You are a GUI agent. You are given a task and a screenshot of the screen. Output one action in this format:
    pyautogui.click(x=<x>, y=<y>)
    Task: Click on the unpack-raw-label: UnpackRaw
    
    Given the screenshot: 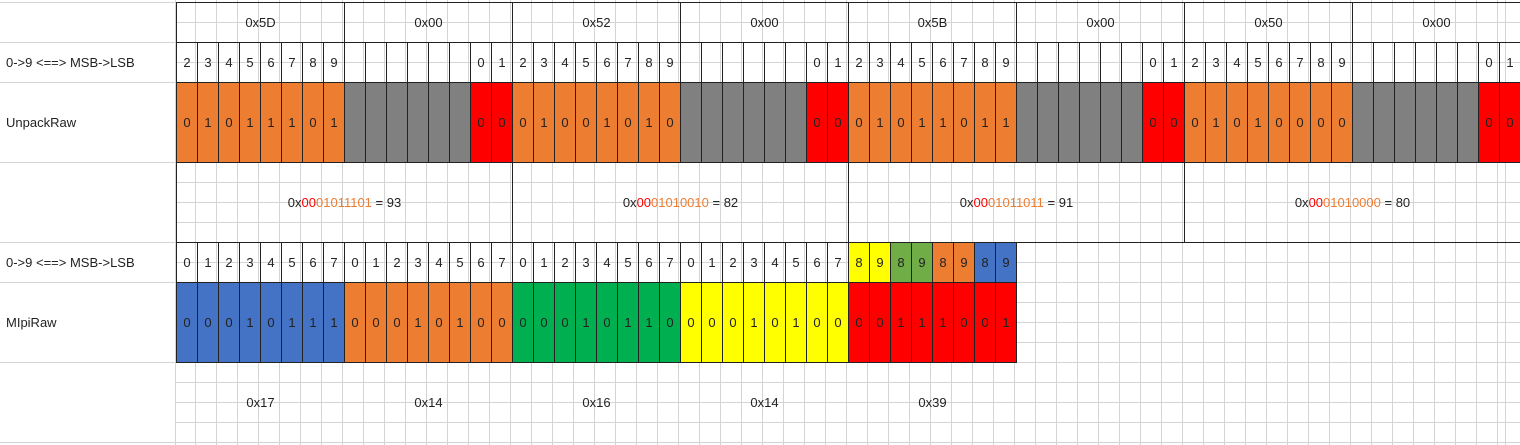 What is the action you would take?
    pyautogui.click(x=41, y=122)
    